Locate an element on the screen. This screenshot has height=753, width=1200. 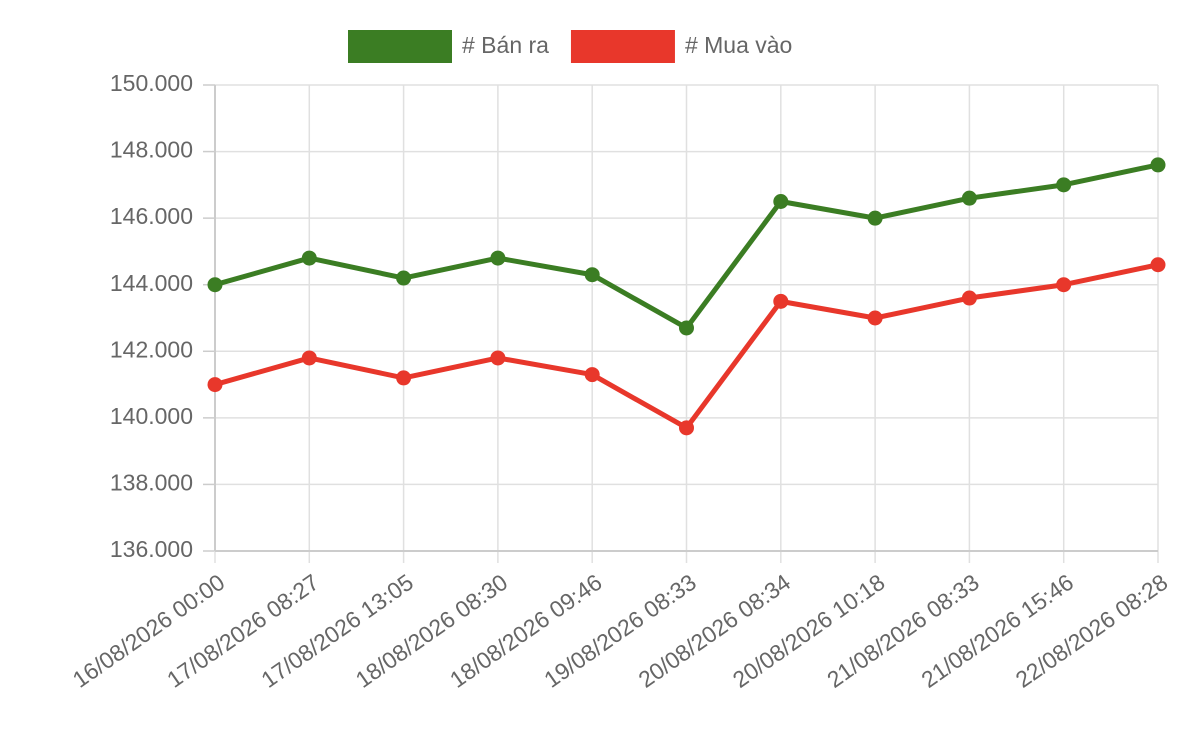
y-tick-label: 146.000 is located at coordinates (151, 216).